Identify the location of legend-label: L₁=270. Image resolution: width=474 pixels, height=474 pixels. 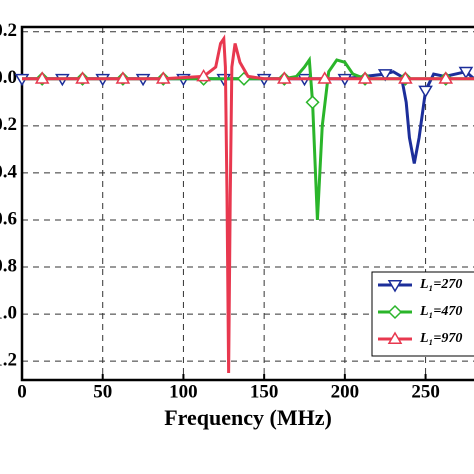
(440, 284).